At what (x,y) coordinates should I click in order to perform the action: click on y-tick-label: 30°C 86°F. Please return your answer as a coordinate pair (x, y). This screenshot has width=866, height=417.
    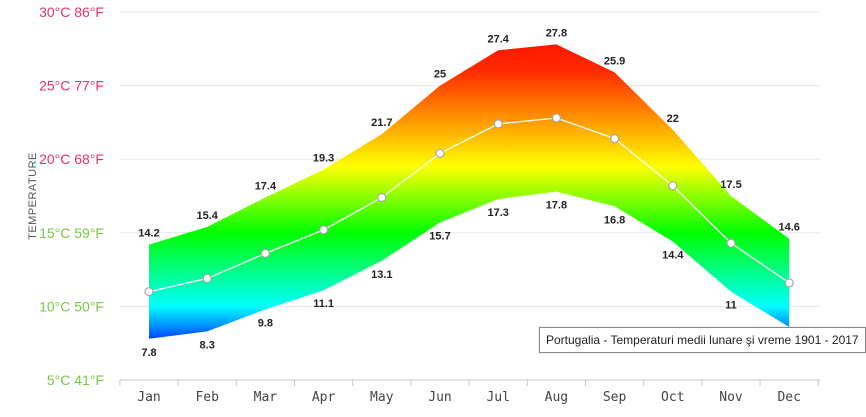
    Looking at the image, I should click on (71, 12).